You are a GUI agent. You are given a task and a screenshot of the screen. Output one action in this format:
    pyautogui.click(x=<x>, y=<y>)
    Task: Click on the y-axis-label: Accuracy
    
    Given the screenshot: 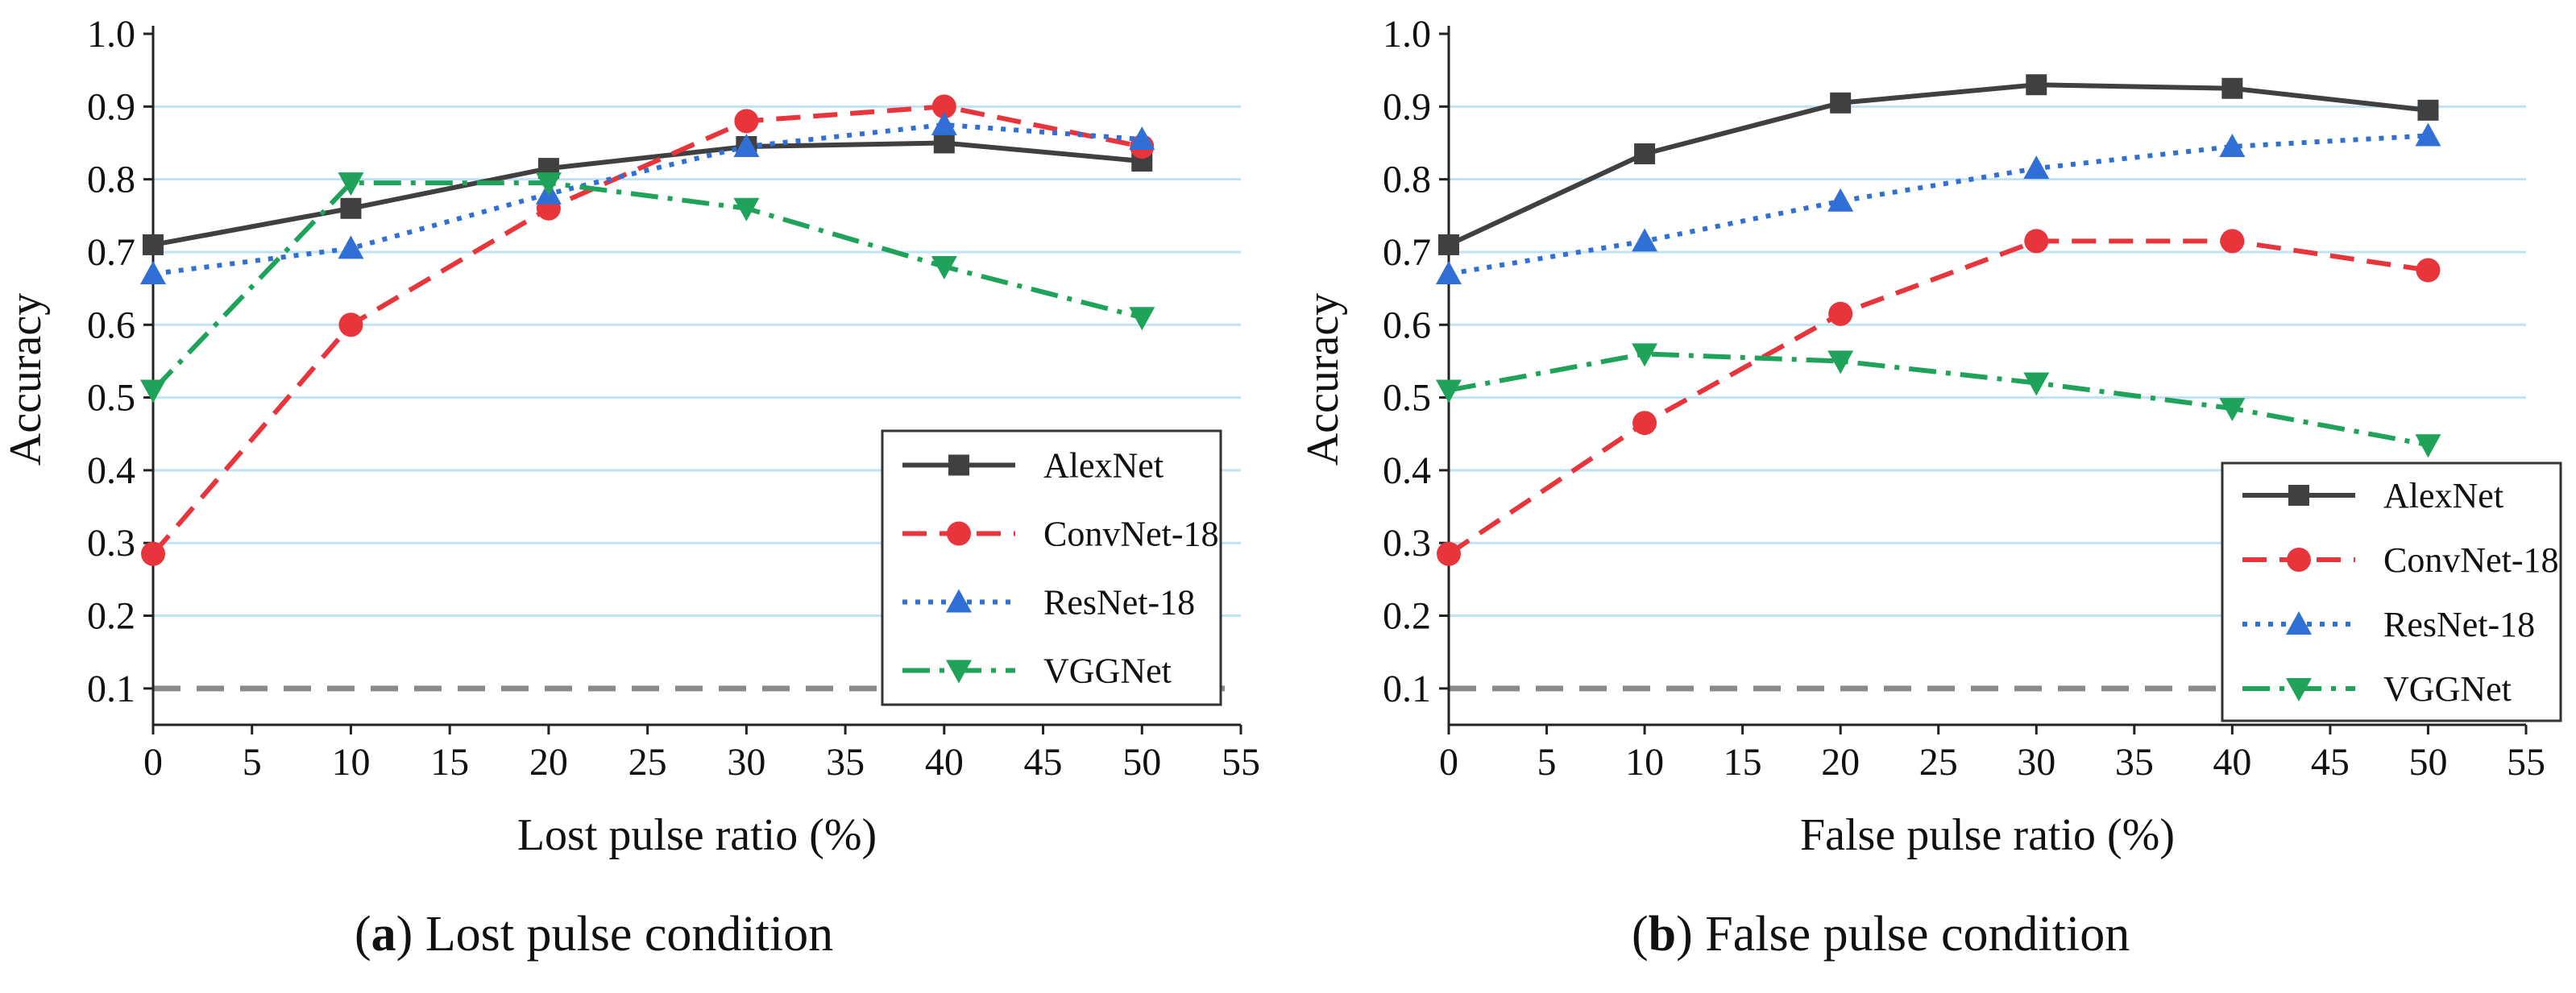 What is the action you would take?
    pyautogui.click(x=1323, y=379)
    